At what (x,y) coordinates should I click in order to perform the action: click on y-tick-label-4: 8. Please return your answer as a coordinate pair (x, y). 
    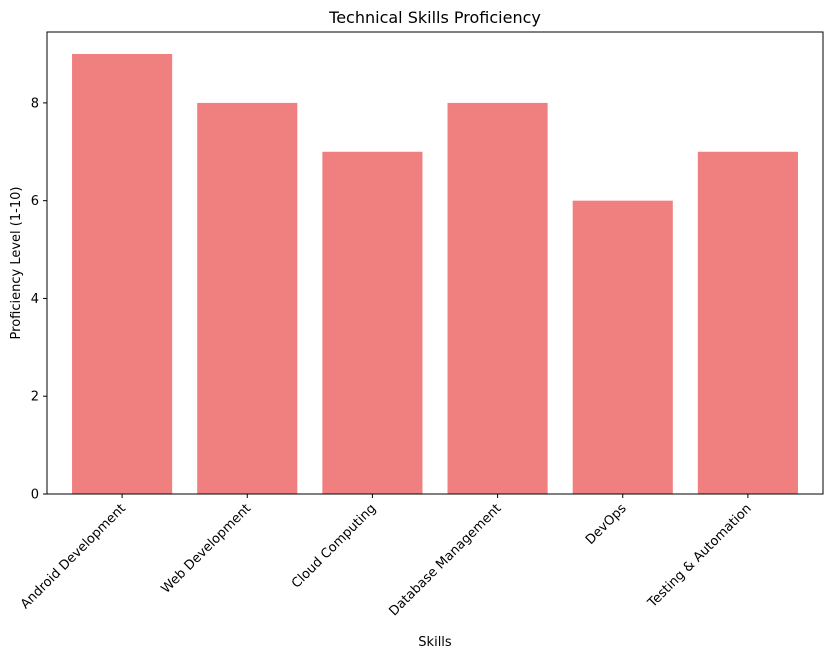
    Looking at the image, I should click on (35, 103).